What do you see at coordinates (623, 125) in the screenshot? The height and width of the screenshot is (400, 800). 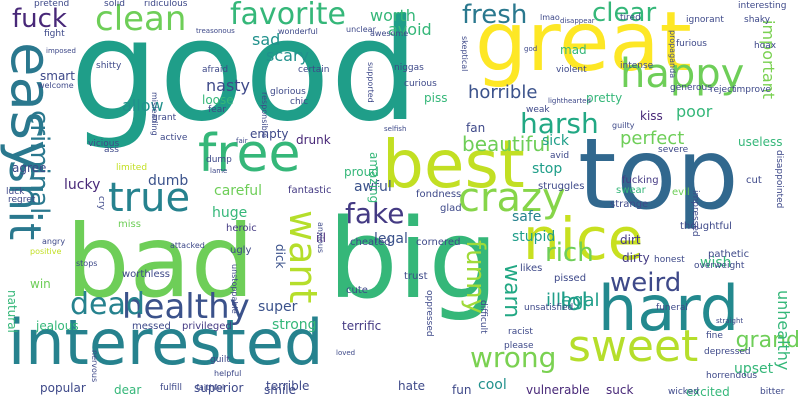 I see `word-guilty: guilty` at bounding box center [623, 125].